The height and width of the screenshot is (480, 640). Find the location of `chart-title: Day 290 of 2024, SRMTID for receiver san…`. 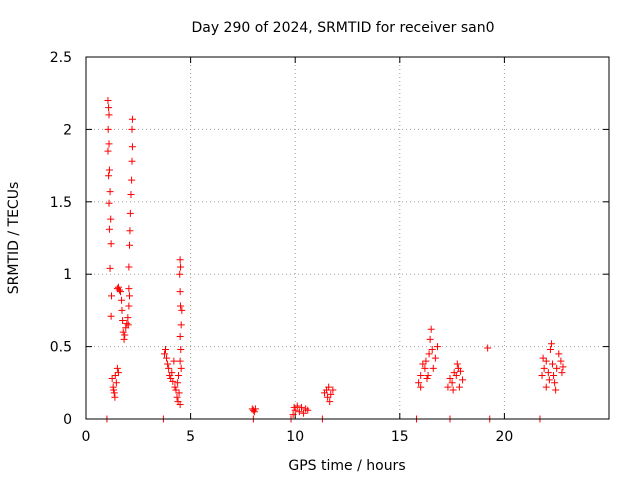

chart-title: Day 290 of 2024, SRMTID for receiver san… is located at coordinates (342, 28).